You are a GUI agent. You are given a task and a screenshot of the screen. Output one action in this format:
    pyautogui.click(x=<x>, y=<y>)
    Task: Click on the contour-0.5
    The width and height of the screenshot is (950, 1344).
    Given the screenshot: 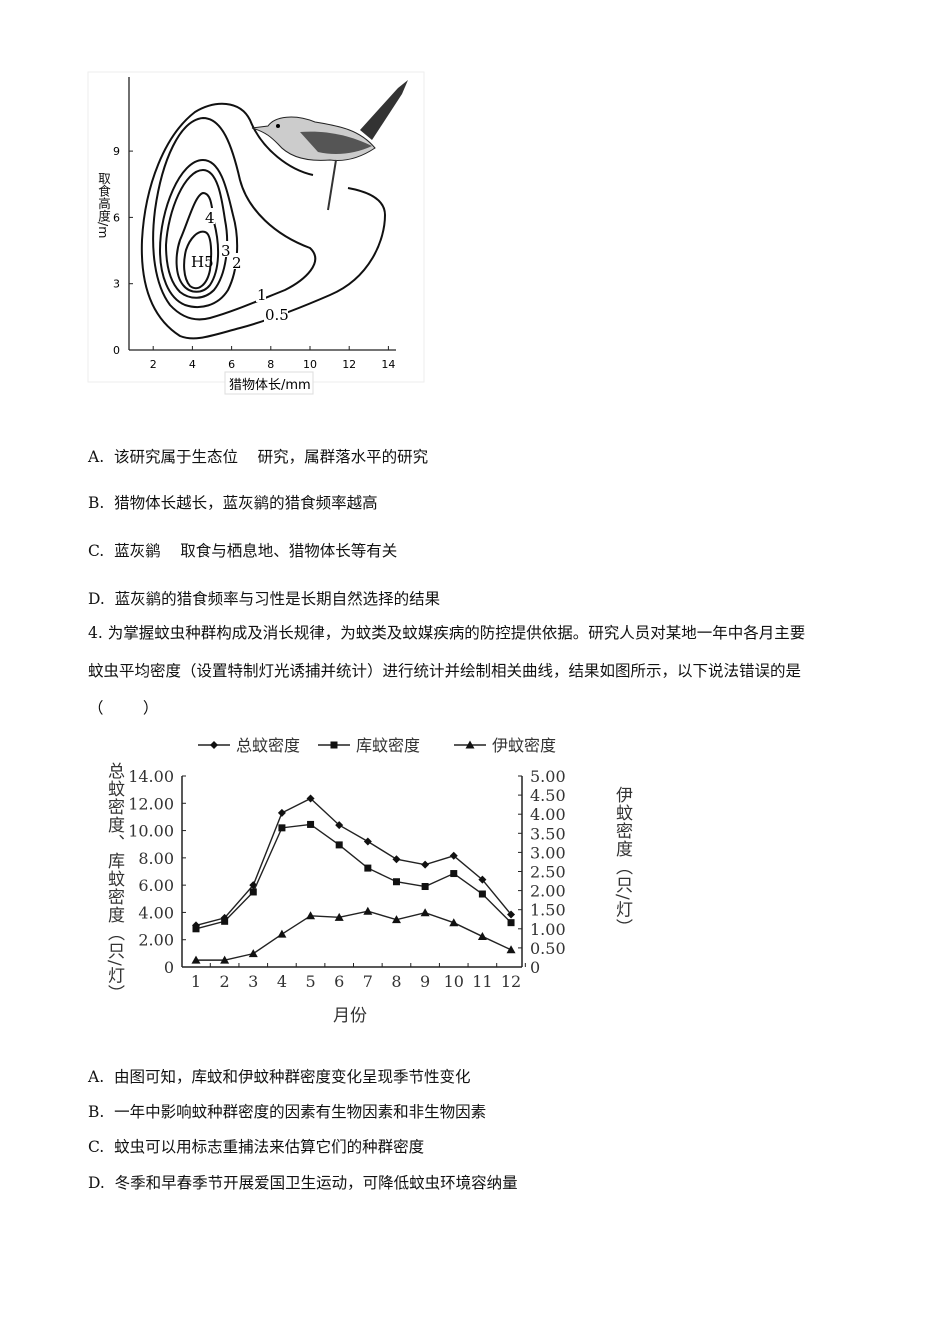 What is the action you would take?
    pyautogui.click(x=263, y=221)
    